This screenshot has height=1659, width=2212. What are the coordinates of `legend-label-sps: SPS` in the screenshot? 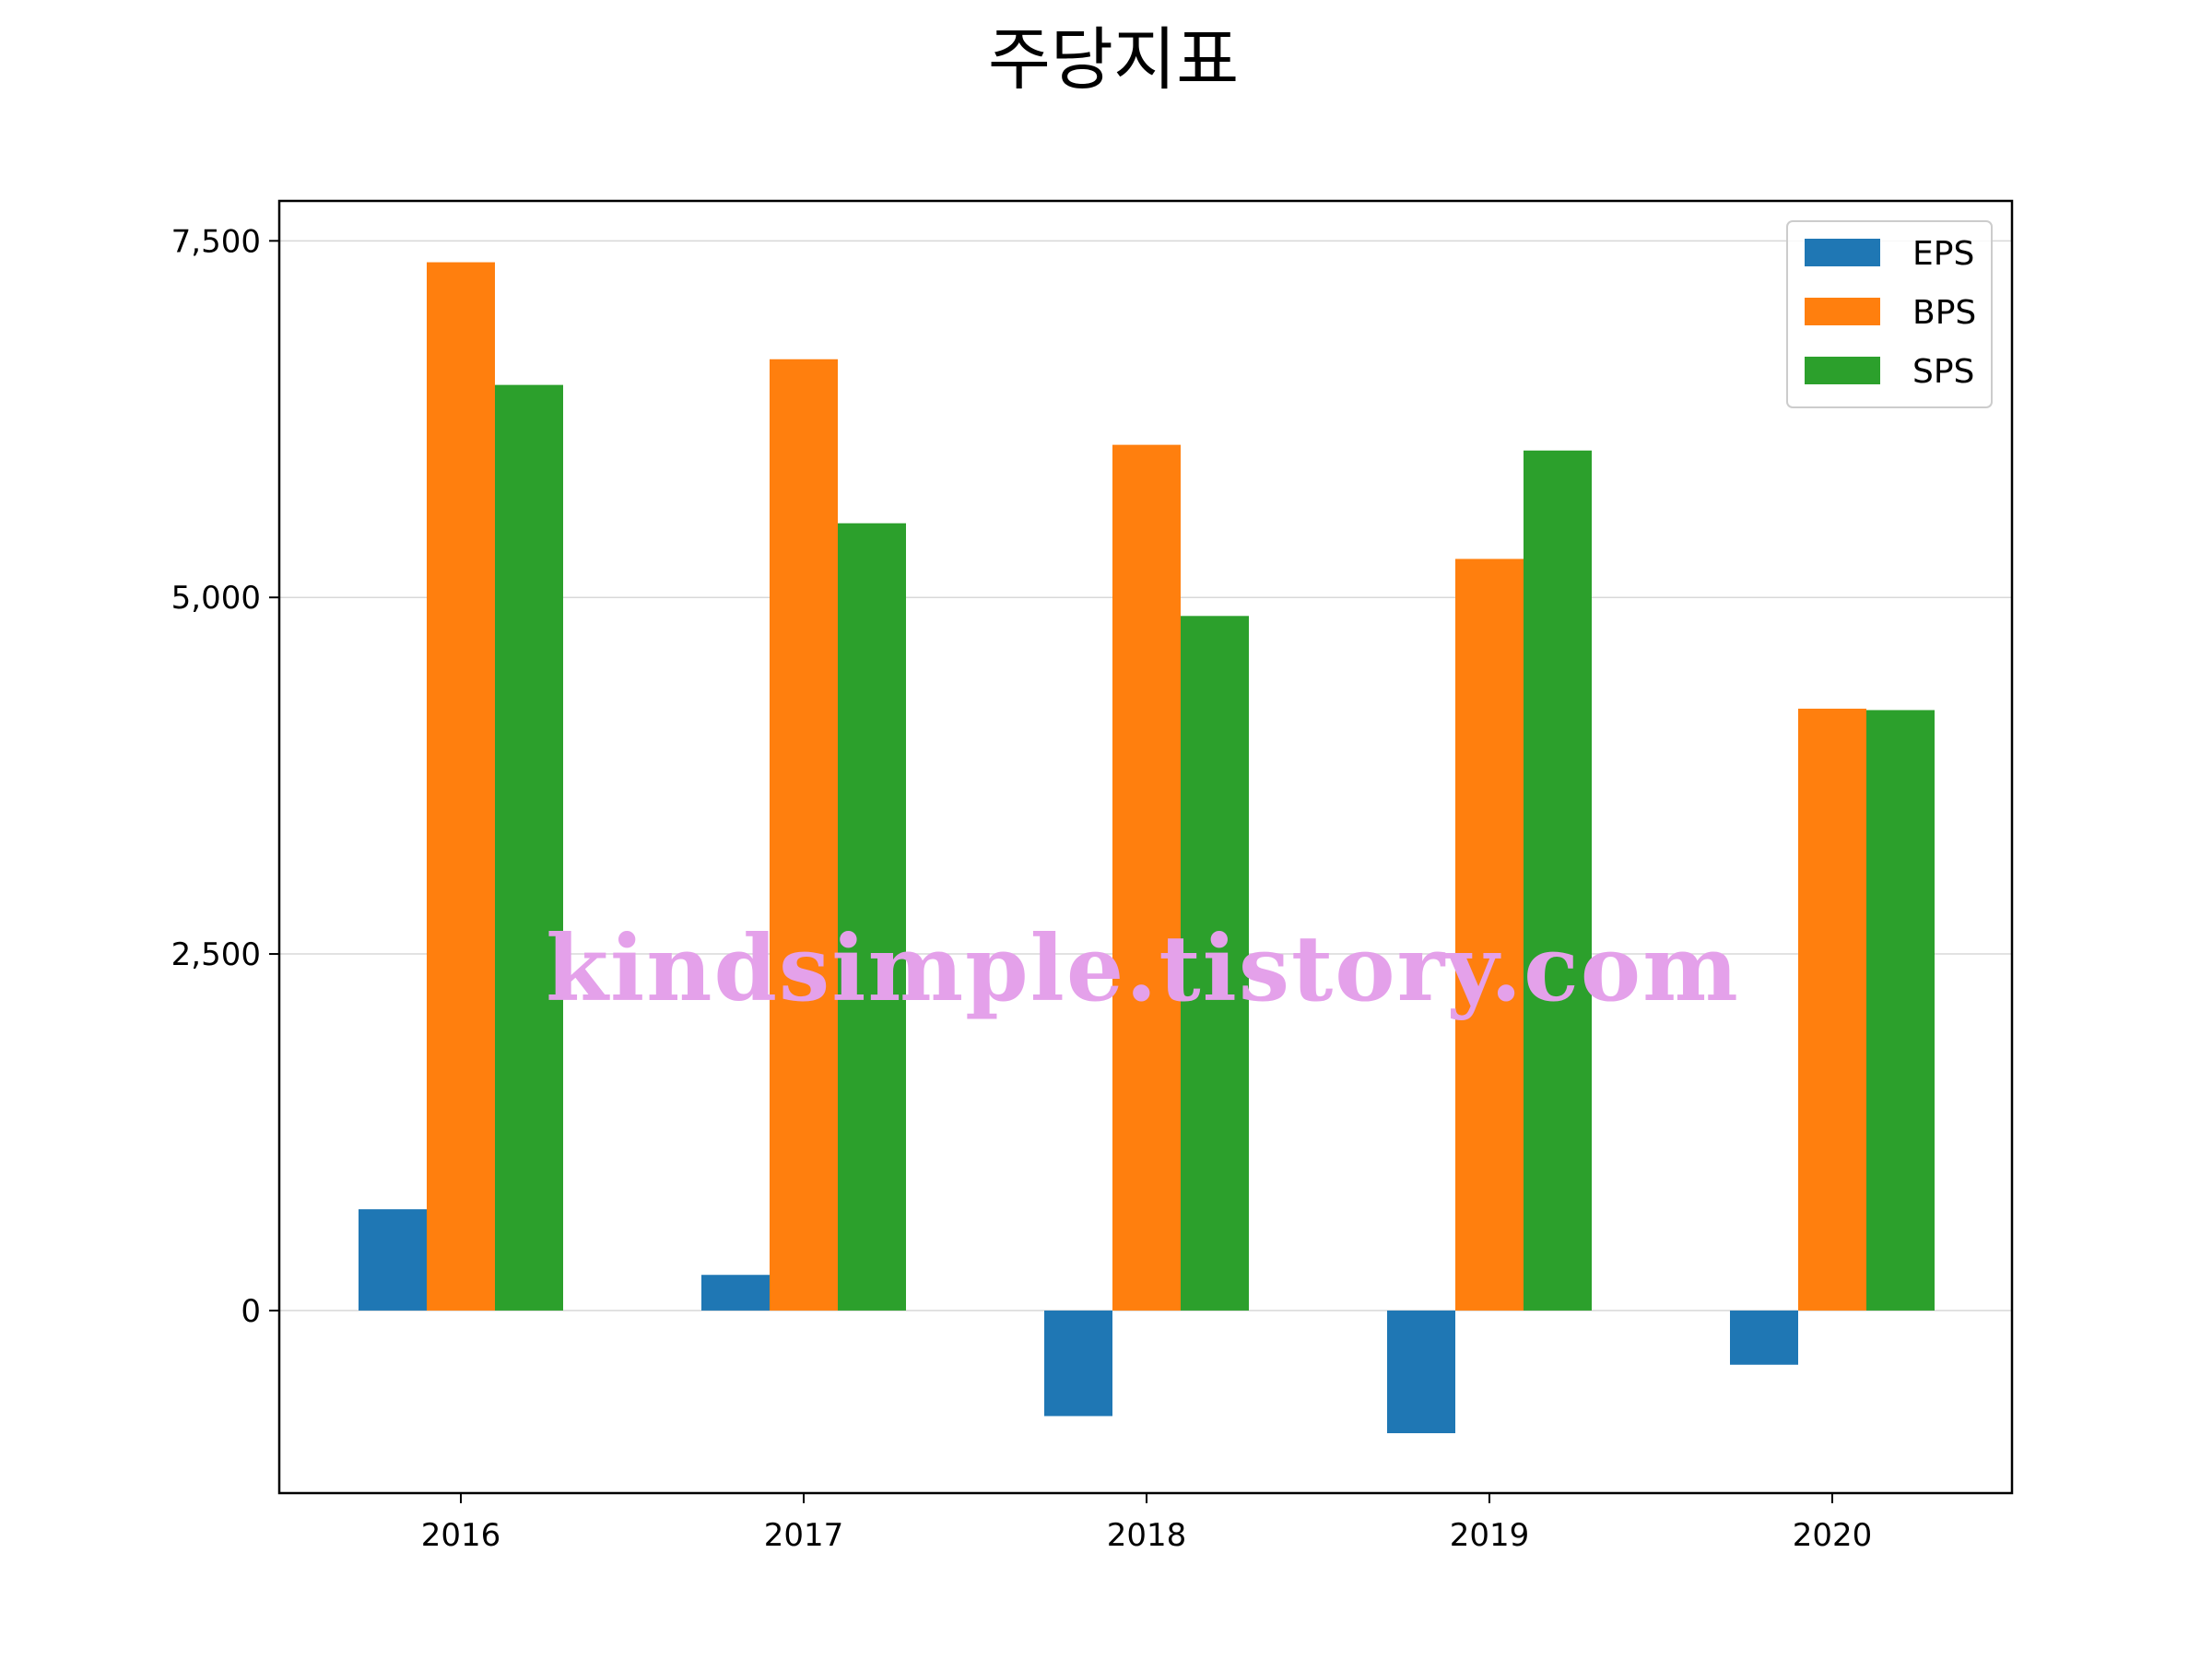 It's located at (1943, 372).